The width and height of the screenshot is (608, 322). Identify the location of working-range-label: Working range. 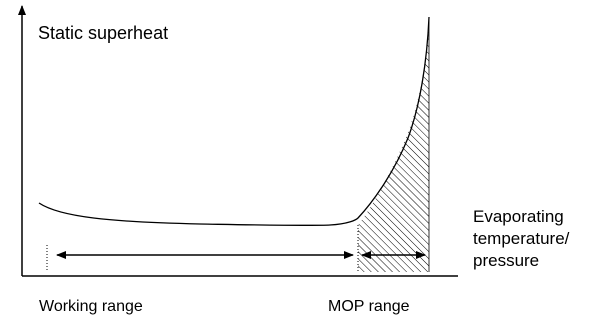
(91, 306).